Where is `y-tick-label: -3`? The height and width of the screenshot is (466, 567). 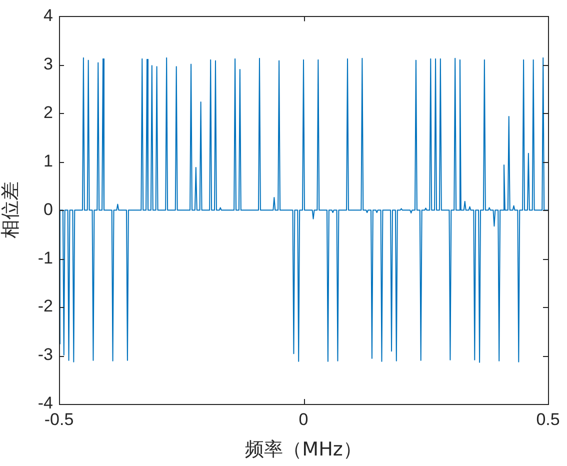 y-tick-label: -3 is located at coordinates (45, 354).